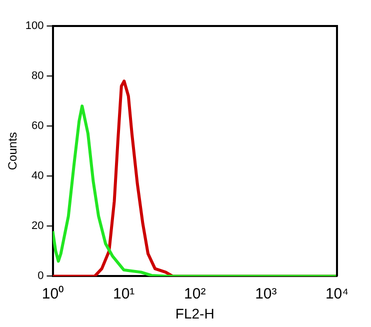 This screenshot has height=327, width=371. I want to click on y-tick-label: 60, so click(38, 126).